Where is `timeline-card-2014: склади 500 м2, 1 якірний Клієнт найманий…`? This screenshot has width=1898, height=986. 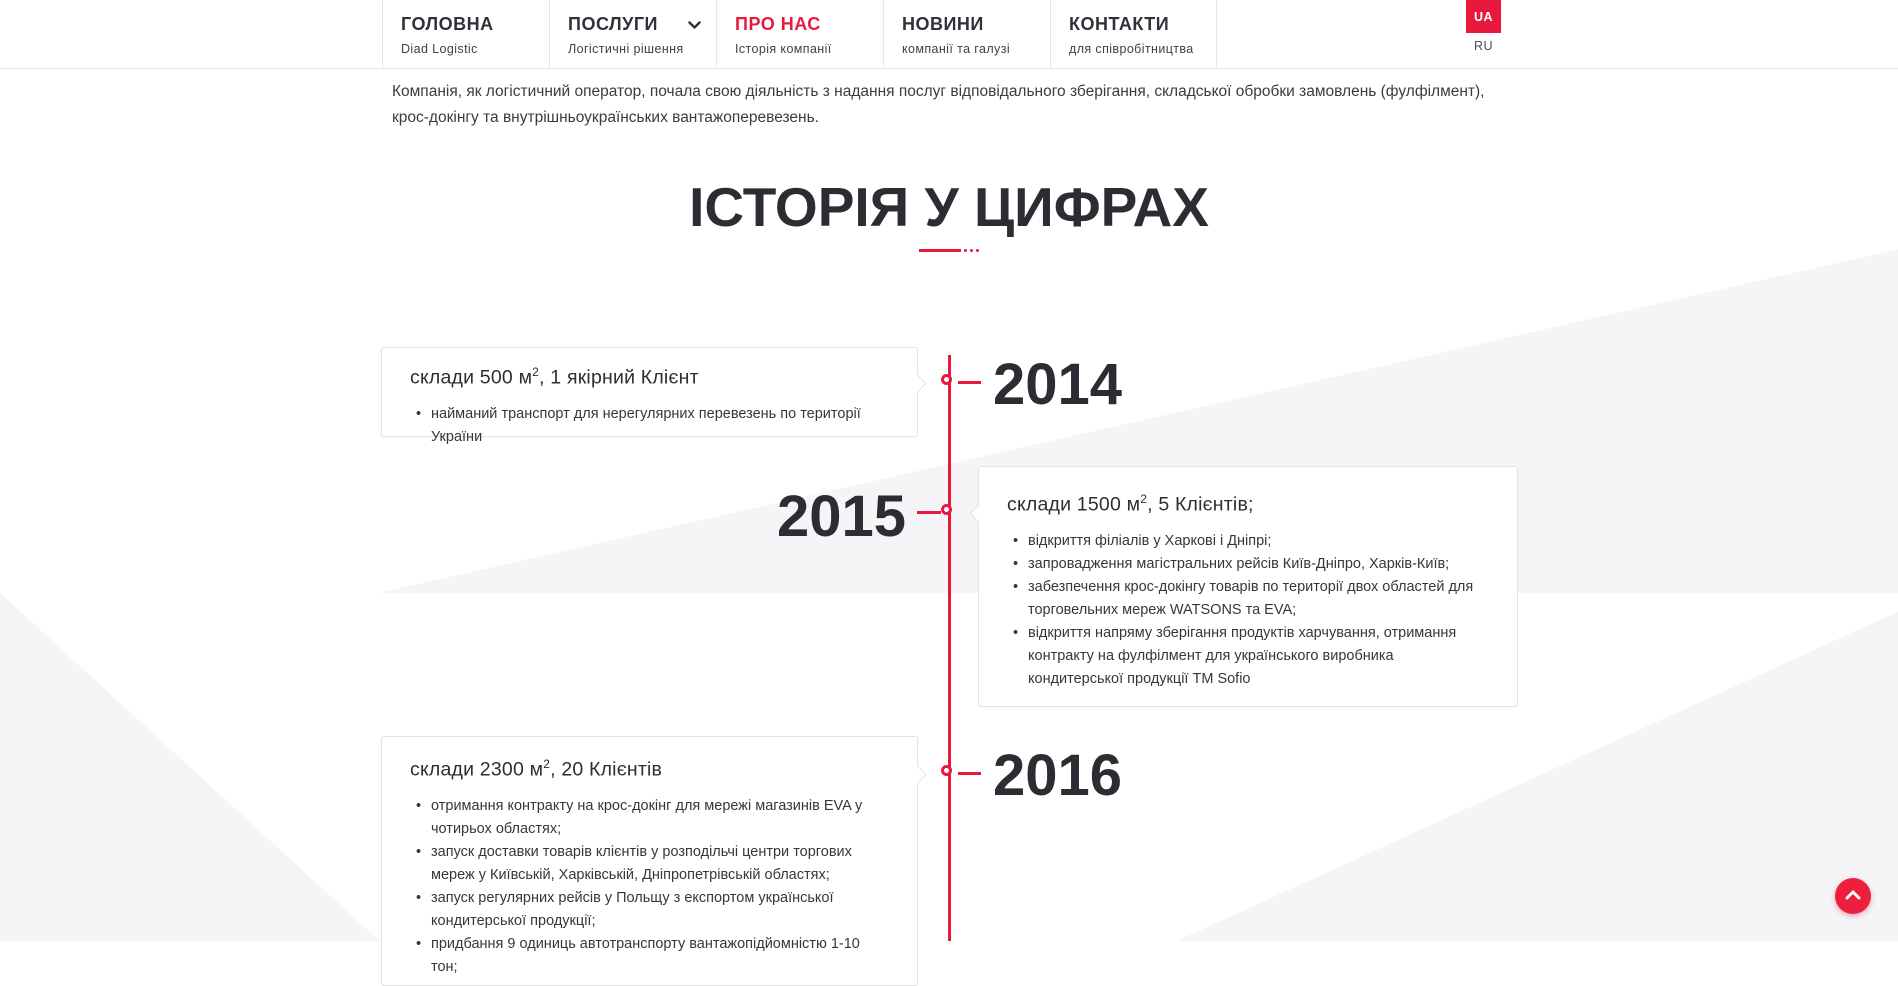 timeline-card-2014: склади 500 м2, 1 якірний Клієнт найманий… is located at coordinates (654, 396).